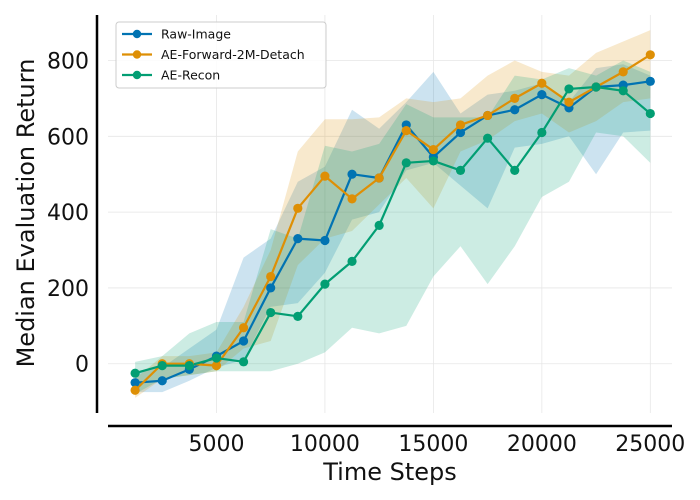 The height and width of the screenshot is (500, 700). Describe the element at coordinates (68, 137) in the screenshot. I see `y-tick-label: 600` at that location.